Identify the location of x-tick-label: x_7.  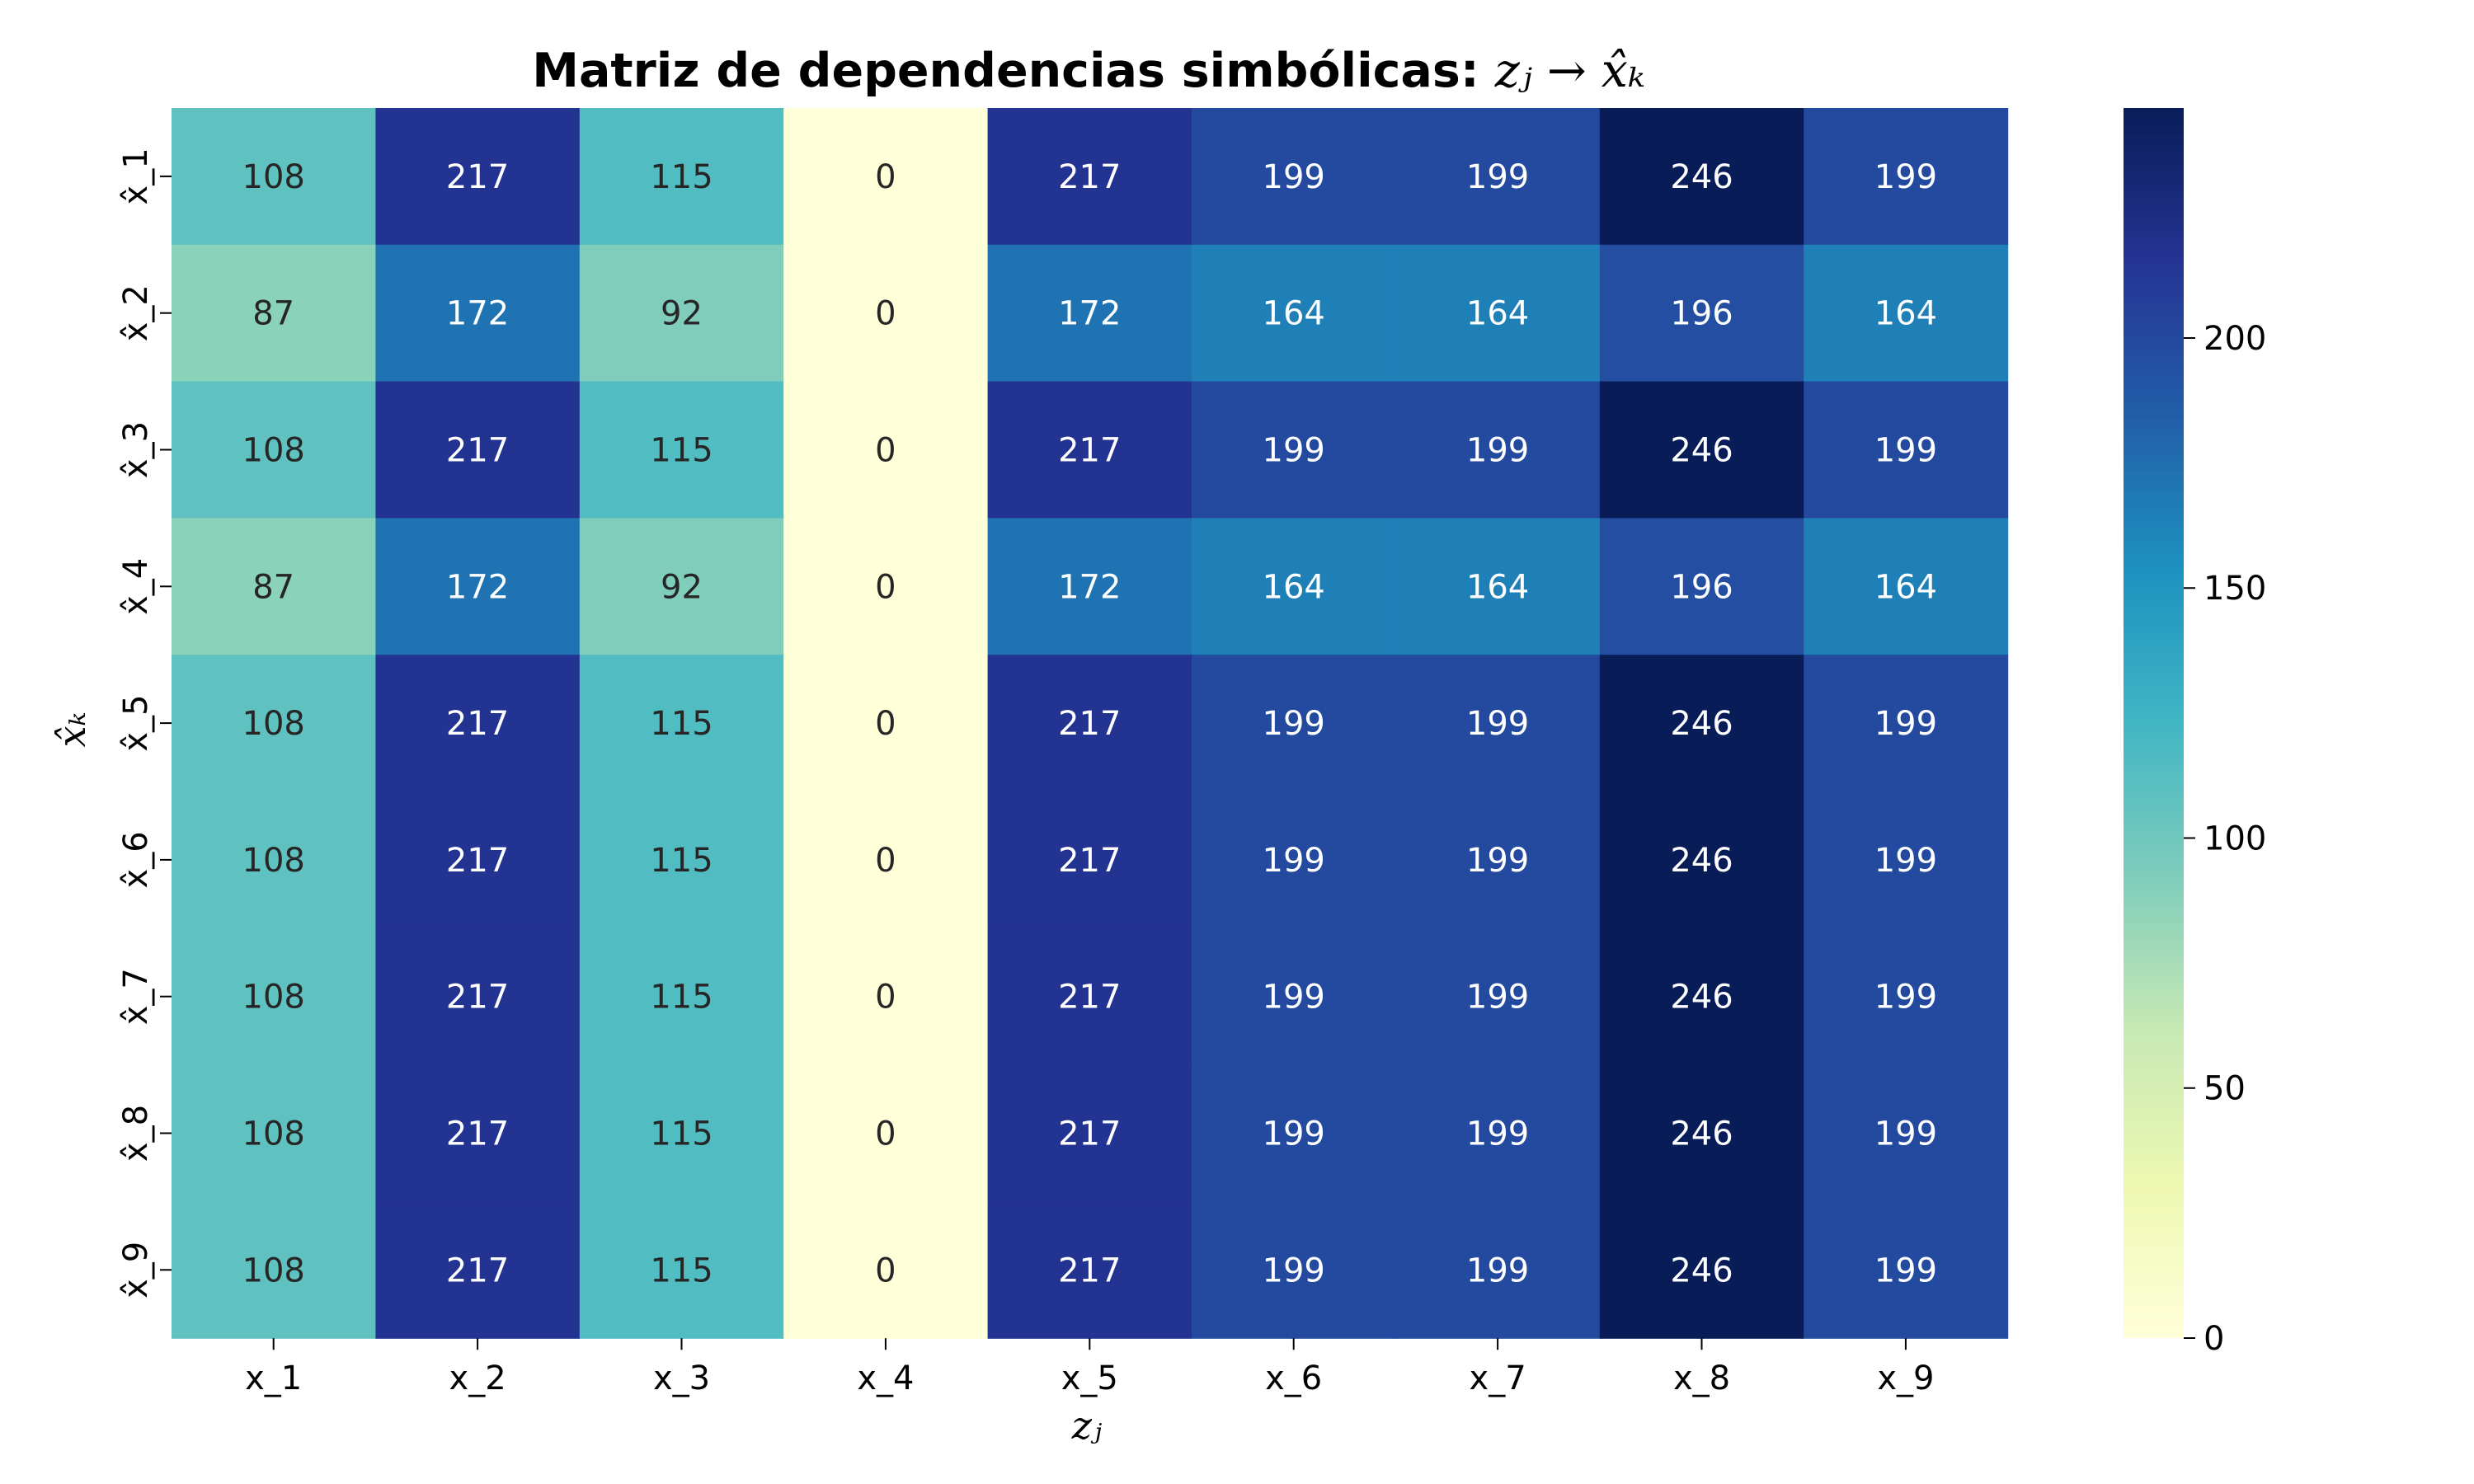
(1498, 1378).